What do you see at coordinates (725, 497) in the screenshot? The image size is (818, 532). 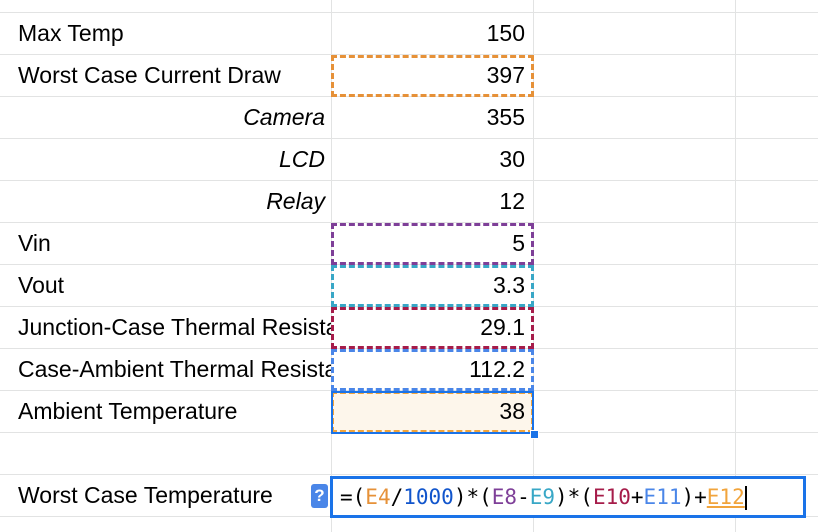 I see `formula-token-ref-e12: E12` at bounding box center [725, 497].